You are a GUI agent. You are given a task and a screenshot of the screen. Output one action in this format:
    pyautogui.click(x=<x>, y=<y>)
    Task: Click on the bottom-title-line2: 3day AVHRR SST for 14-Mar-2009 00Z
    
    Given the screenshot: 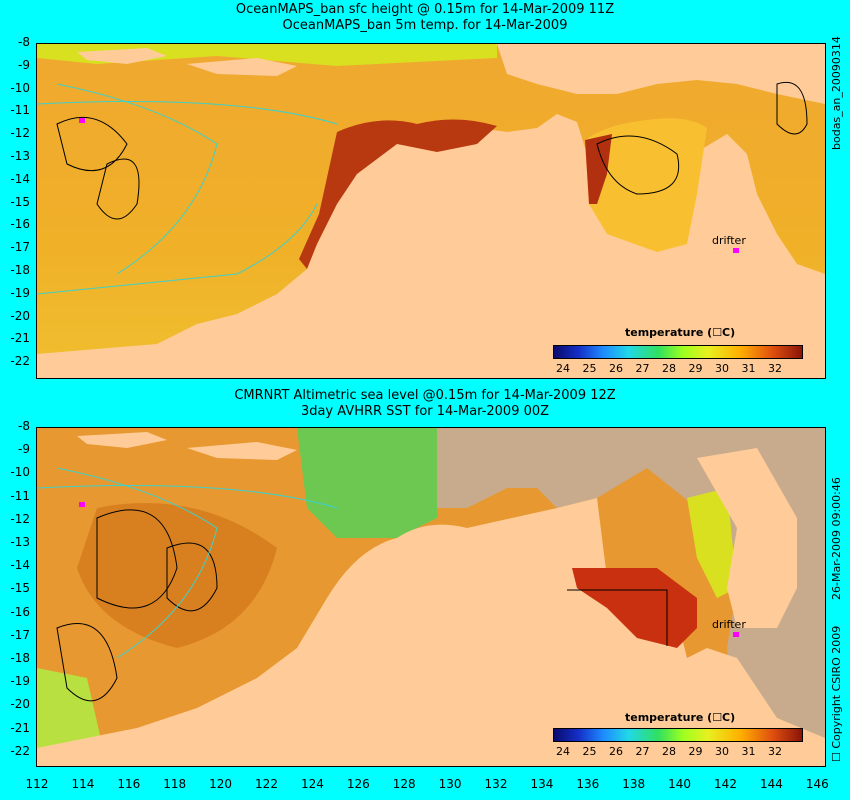 What is the action you would take?
    pyautogui.click(x=425, y=411)
    